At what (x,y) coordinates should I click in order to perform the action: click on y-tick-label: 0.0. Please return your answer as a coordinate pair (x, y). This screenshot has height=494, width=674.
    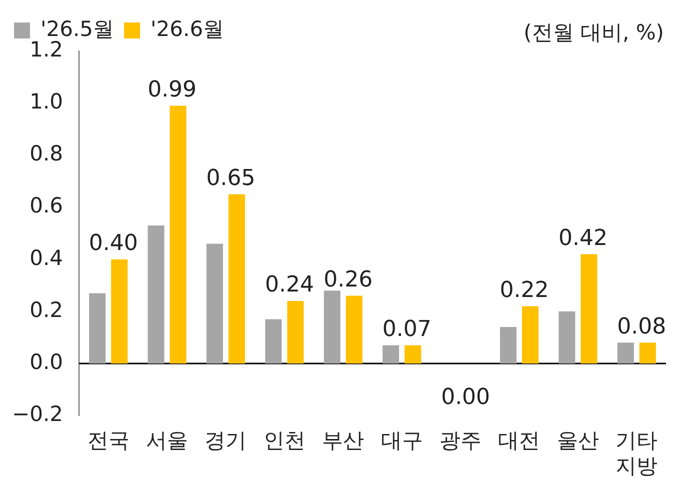
    Looking at the image, I should click on (46, 362).